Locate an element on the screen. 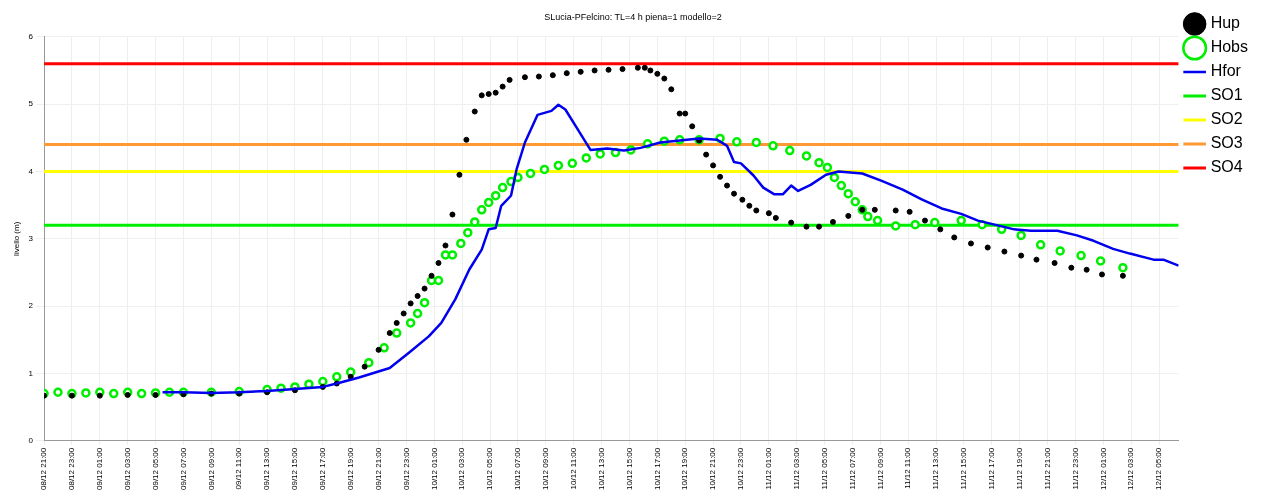 This screenshot has width=1270, height=501. y-tick-label: 0 is located at coordinates (31, 440).